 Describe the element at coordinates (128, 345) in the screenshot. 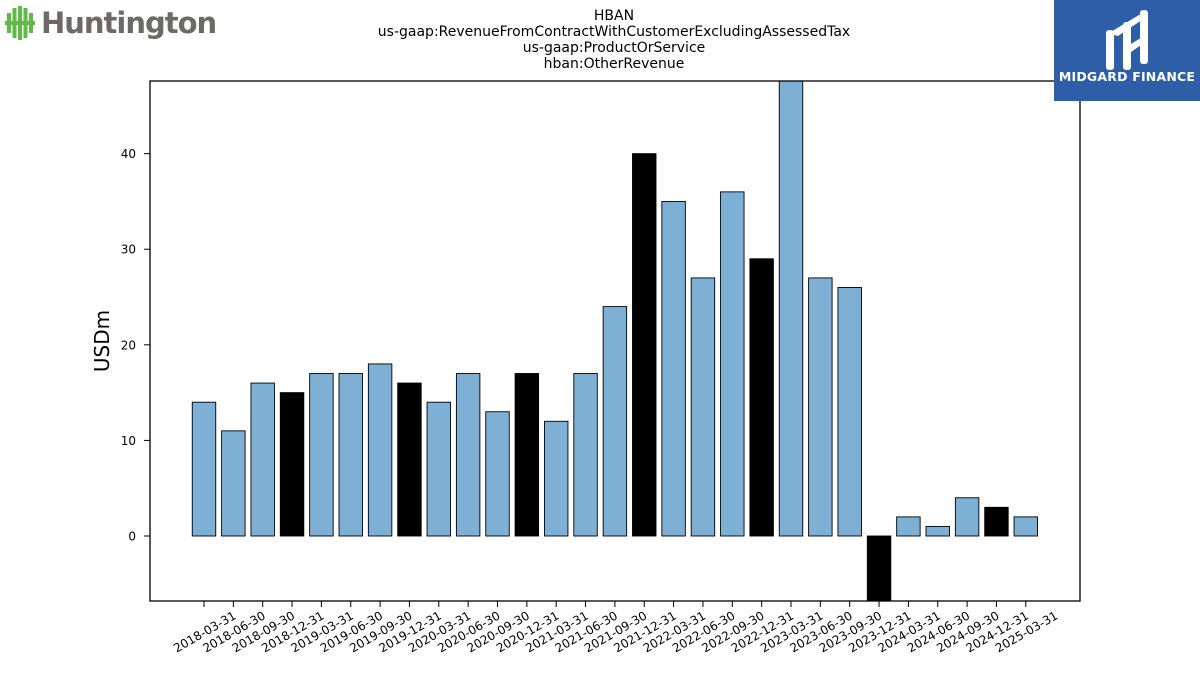

I see `y-tick-label: 20` at that location.